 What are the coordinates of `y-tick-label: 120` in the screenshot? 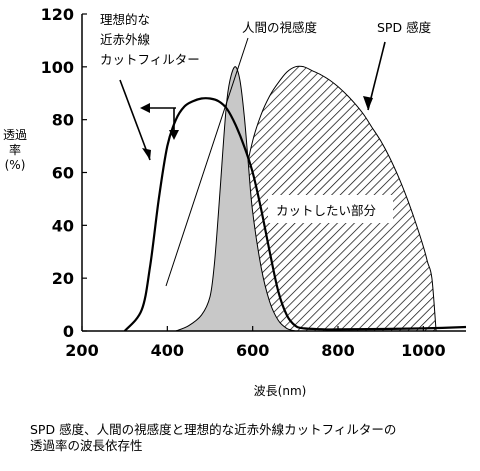 It's located at (57, 14).